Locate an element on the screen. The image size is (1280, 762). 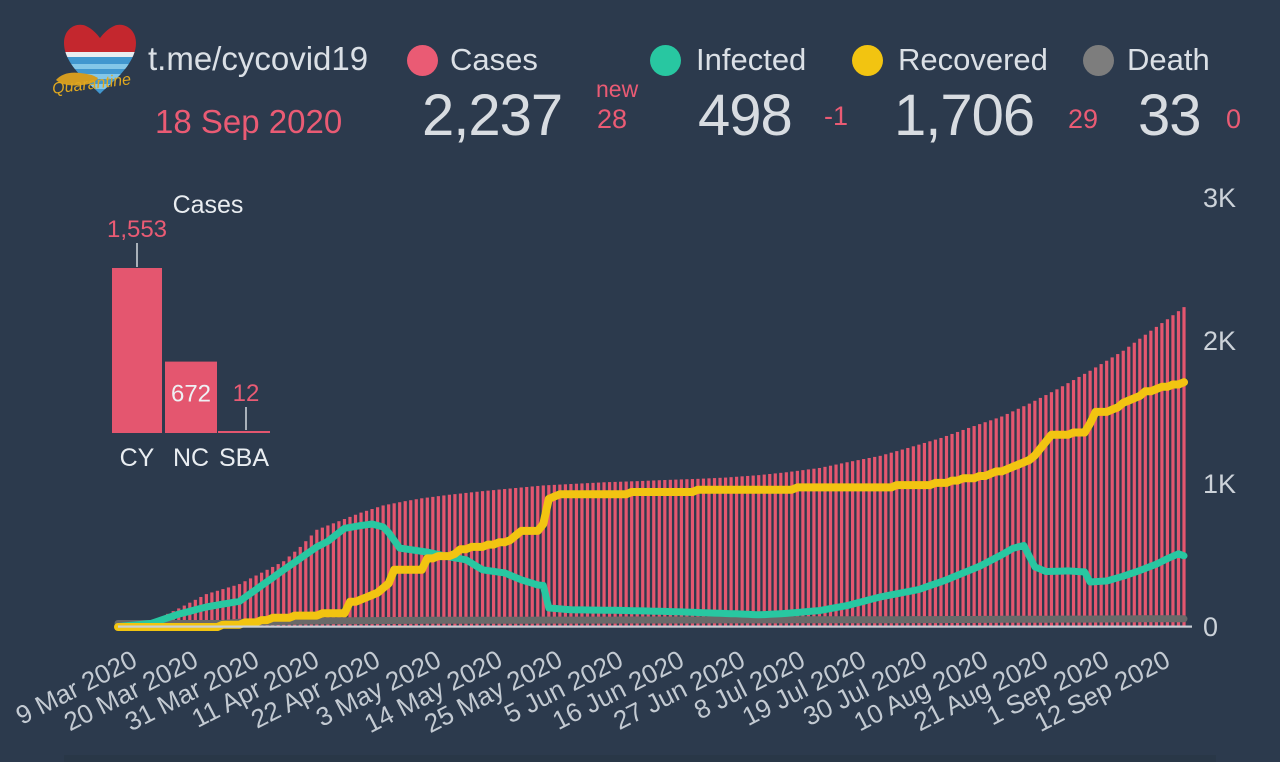
cases-by-region-chart: Cases CY 1,553 NC 672 SBA 12 is located at coordinates (191, 335).